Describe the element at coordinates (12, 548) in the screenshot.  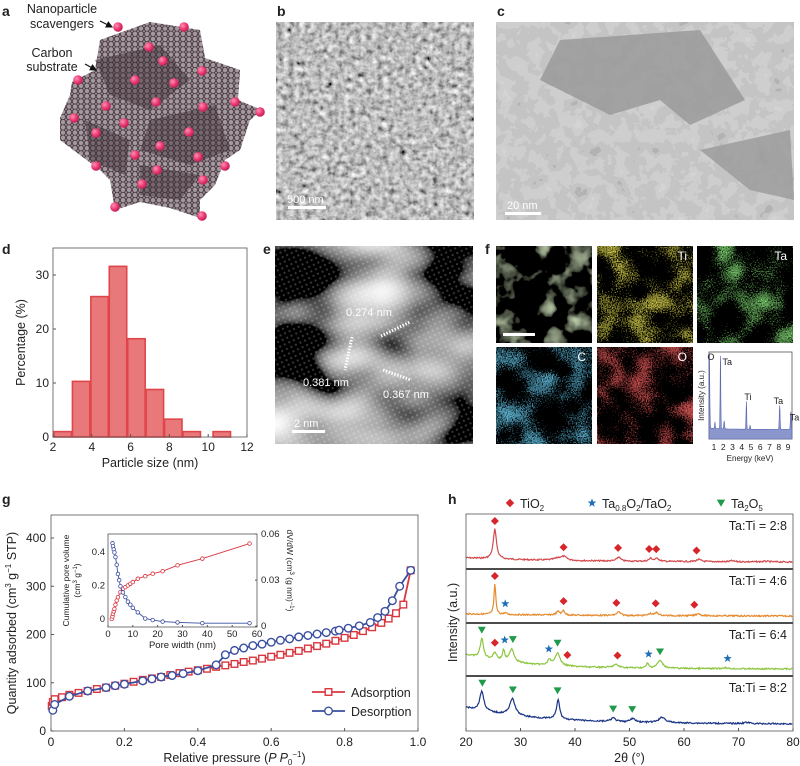
I see `text-part: STP)` at that location.